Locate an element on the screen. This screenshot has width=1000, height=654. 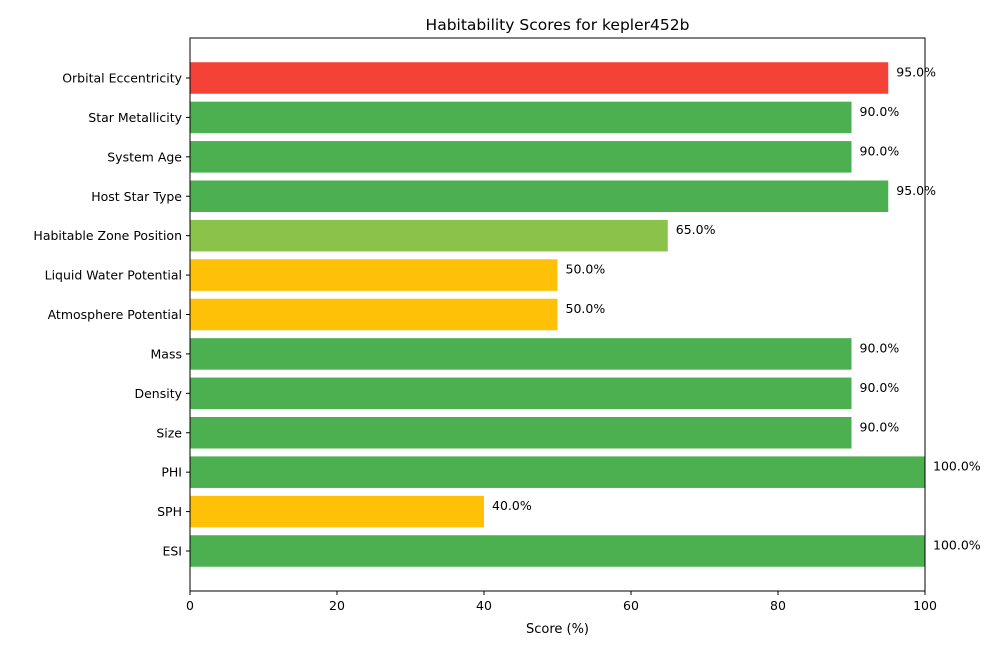
y-tick-label: Mass is located at coordinates (166, 353).